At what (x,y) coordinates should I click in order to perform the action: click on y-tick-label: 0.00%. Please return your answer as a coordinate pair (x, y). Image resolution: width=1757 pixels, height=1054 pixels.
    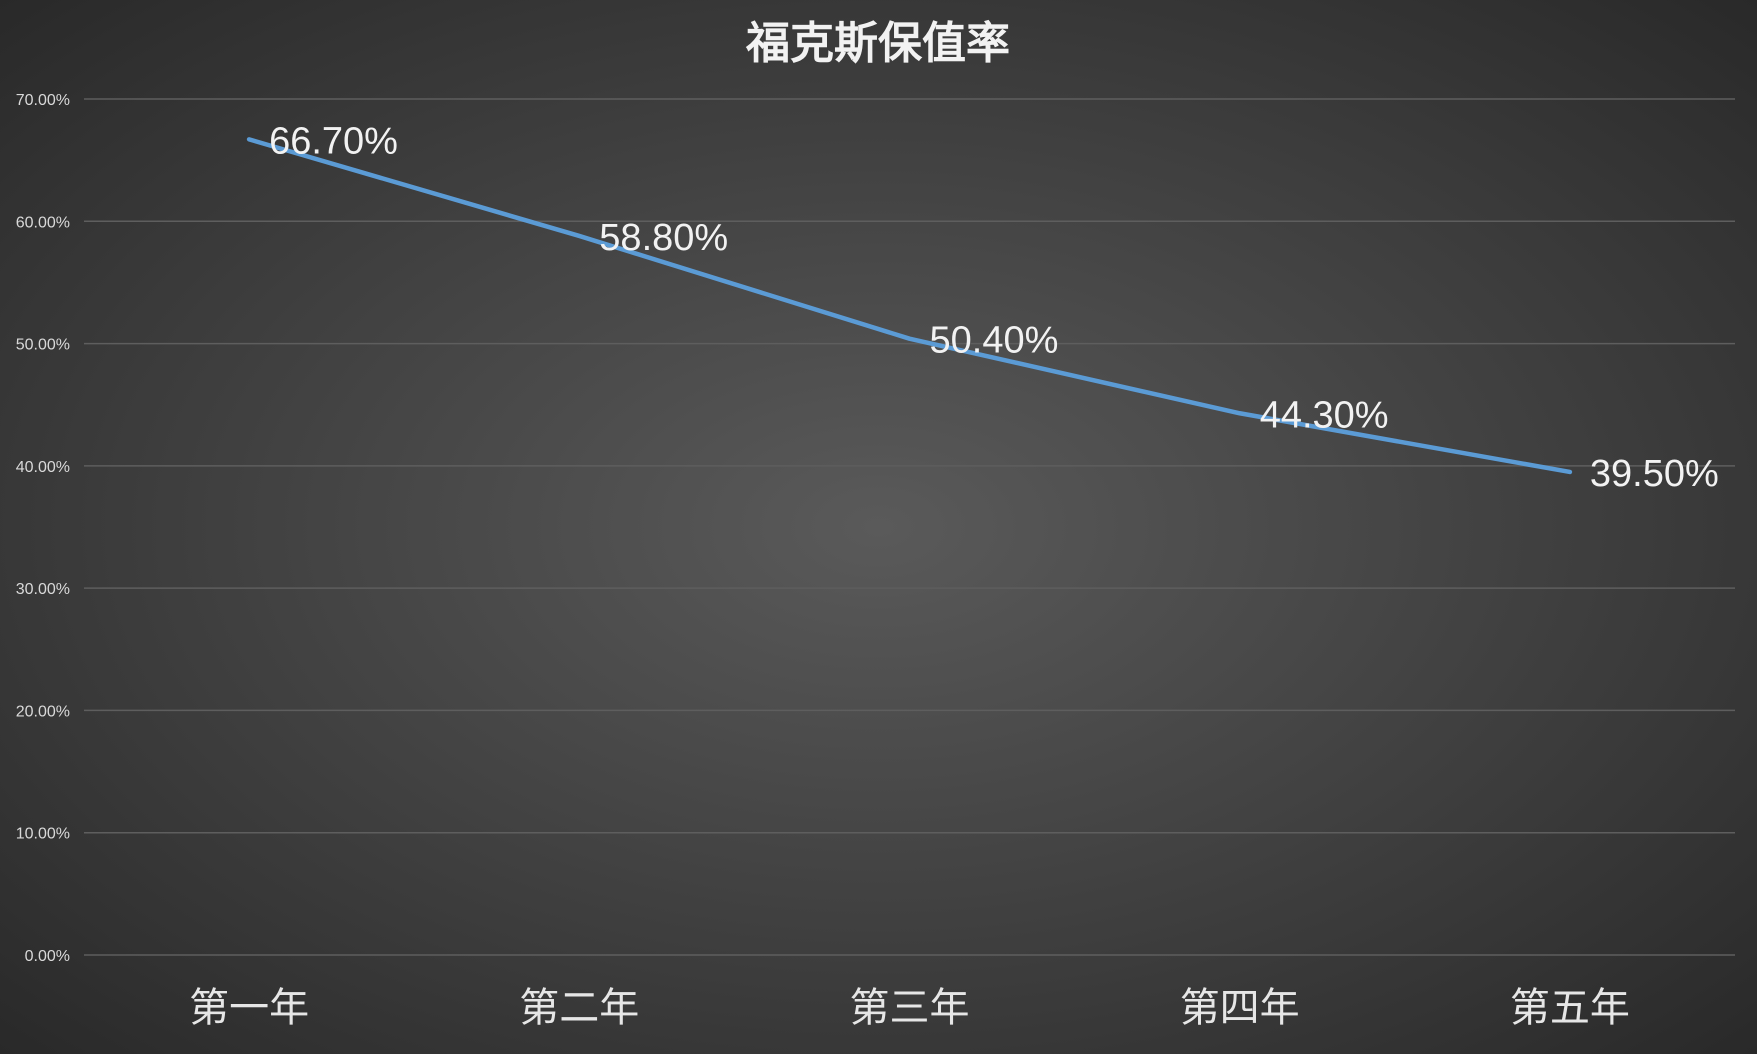
    Looking at the image, I should click on (47, 956).